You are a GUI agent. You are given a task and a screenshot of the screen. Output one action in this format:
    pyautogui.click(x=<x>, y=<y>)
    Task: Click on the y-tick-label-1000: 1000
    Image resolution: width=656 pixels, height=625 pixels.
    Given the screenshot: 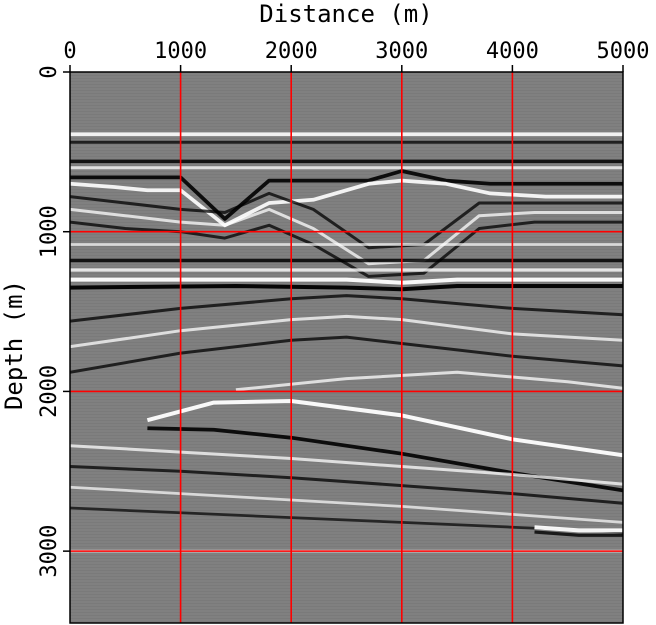 What is the action you would take?
    pyautogui.click(x=49, y=231)
    